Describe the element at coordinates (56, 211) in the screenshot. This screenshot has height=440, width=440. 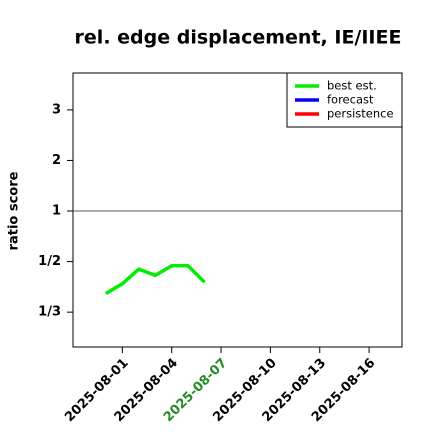
I see `y-tick-label: 1` at that location.